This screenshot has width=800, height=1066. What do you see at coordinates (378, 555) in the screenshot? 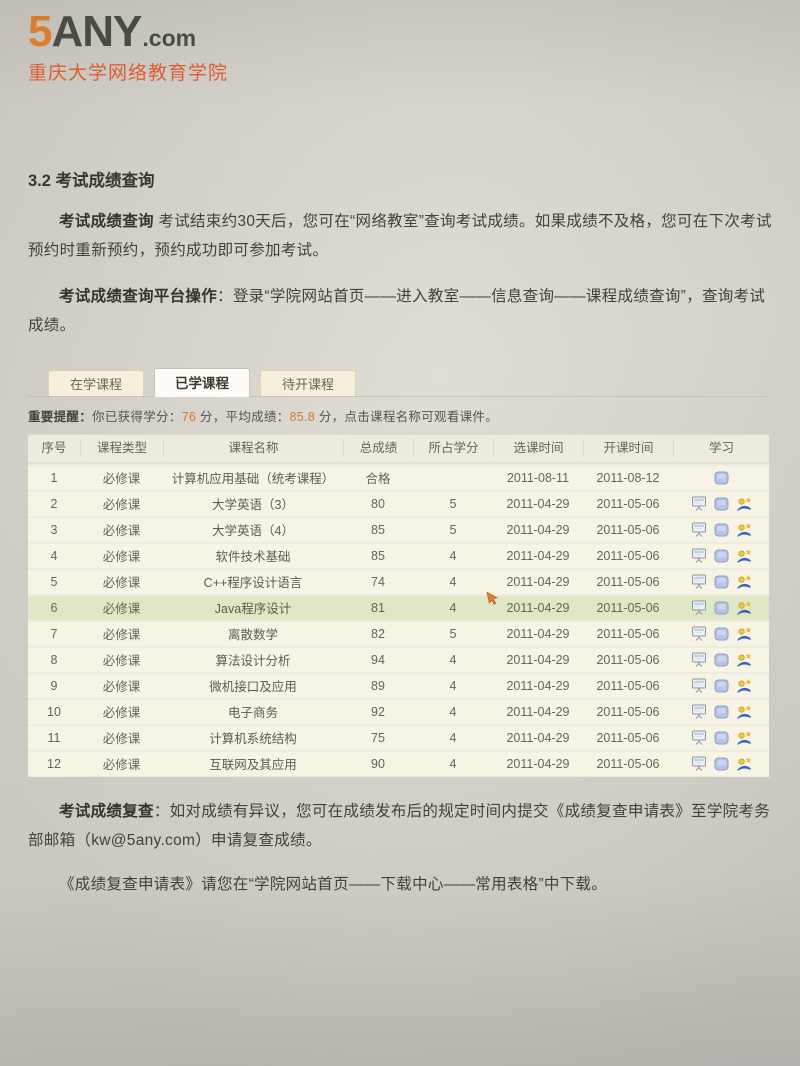
I see `total-score: 85` at bounding box center [378, 555].